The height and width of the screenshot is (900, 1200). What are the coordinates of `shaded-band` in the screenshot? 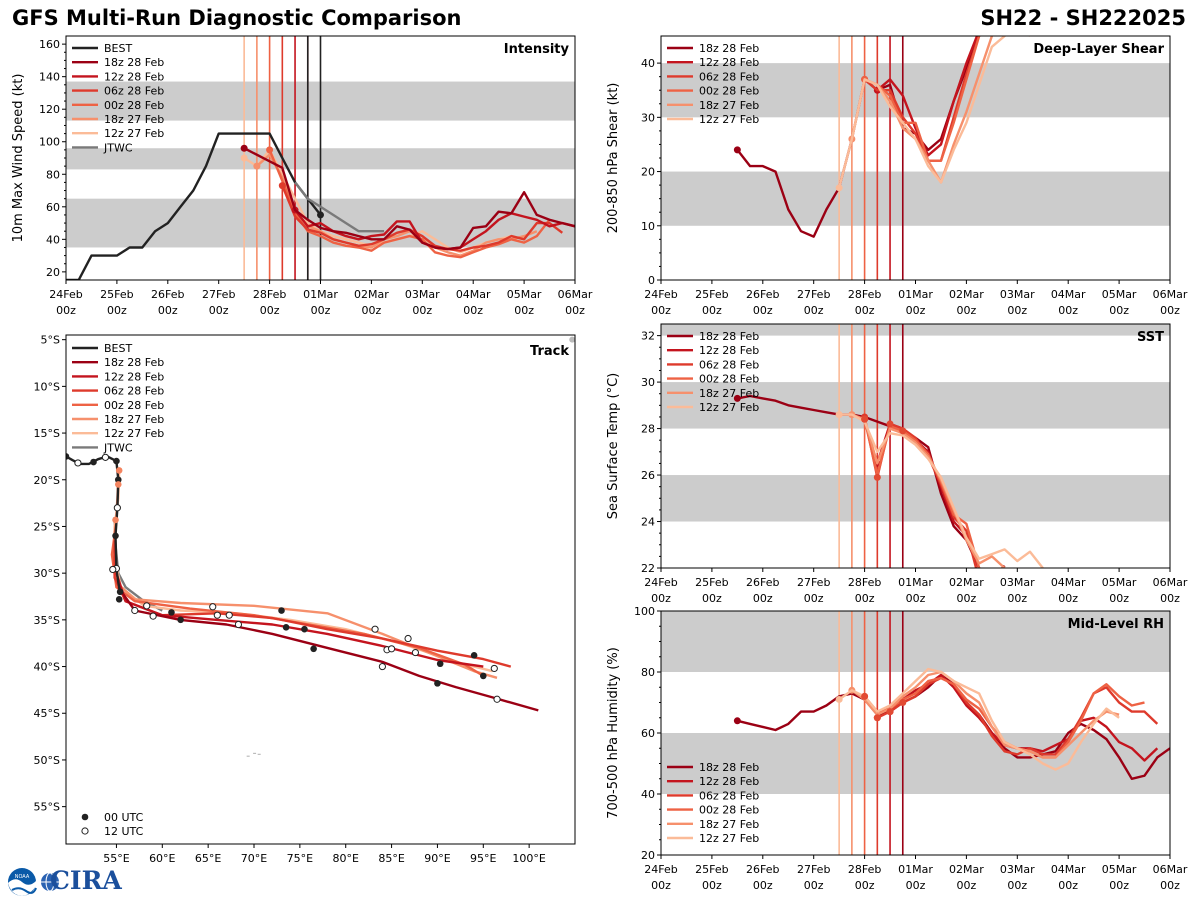 It's located at (915, 90).